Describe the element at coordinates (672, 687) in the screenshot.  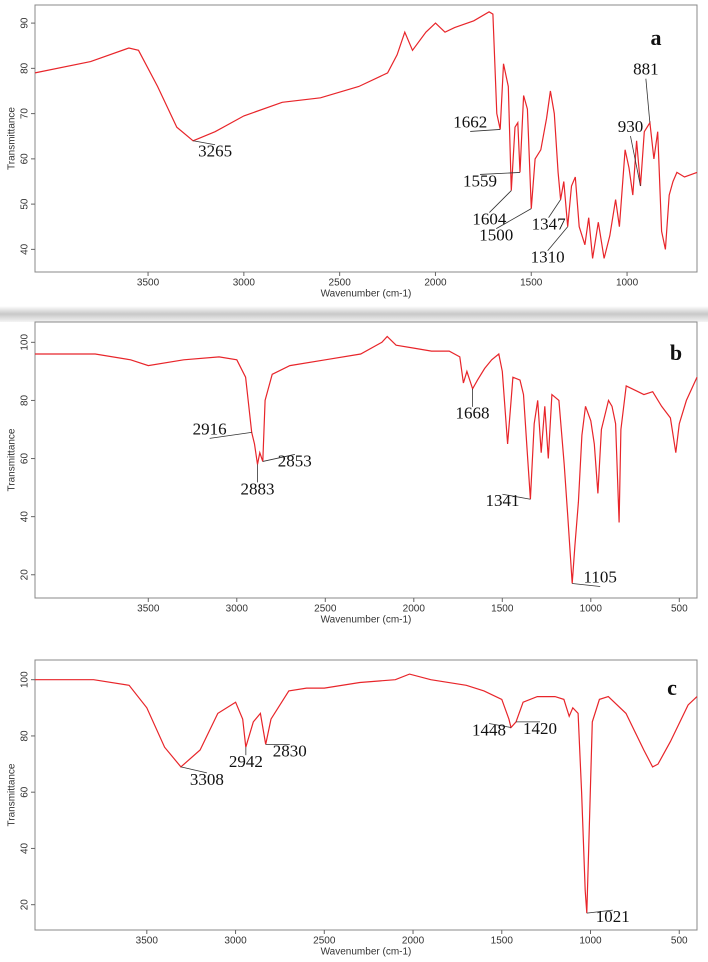
I see `panel-letter: c` at that location.